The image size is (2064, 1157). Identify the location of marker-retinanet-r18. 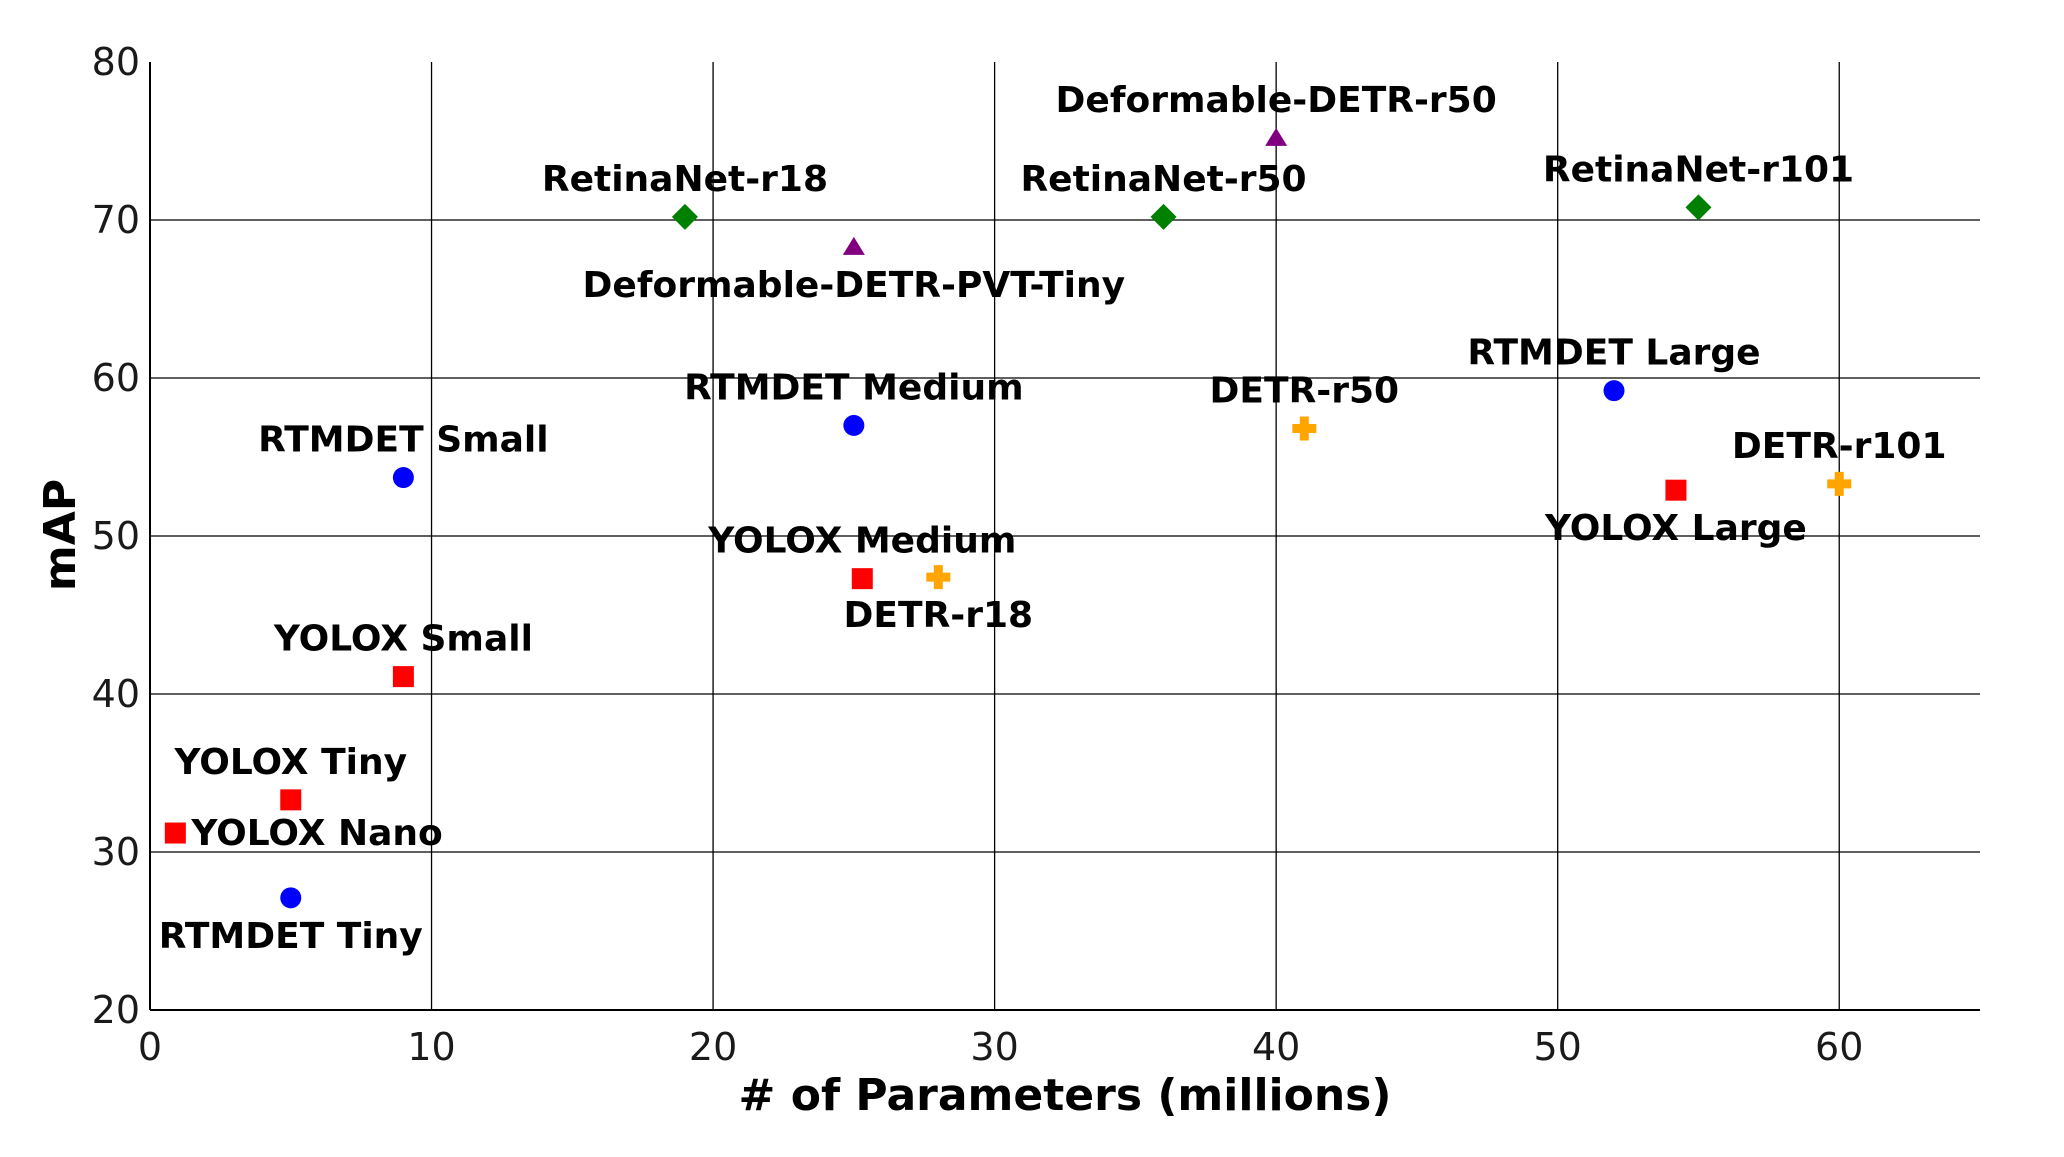
(684, 216).